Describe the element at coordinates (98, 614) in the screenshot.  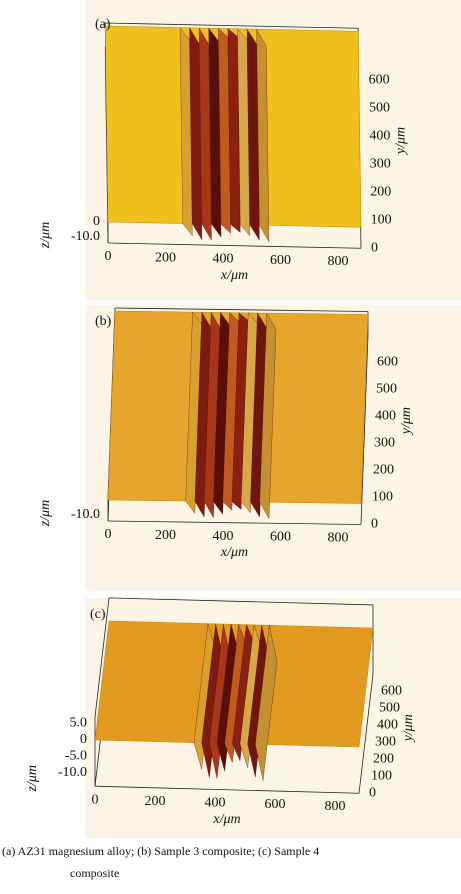
I see `panel-label: (c)` at that location.